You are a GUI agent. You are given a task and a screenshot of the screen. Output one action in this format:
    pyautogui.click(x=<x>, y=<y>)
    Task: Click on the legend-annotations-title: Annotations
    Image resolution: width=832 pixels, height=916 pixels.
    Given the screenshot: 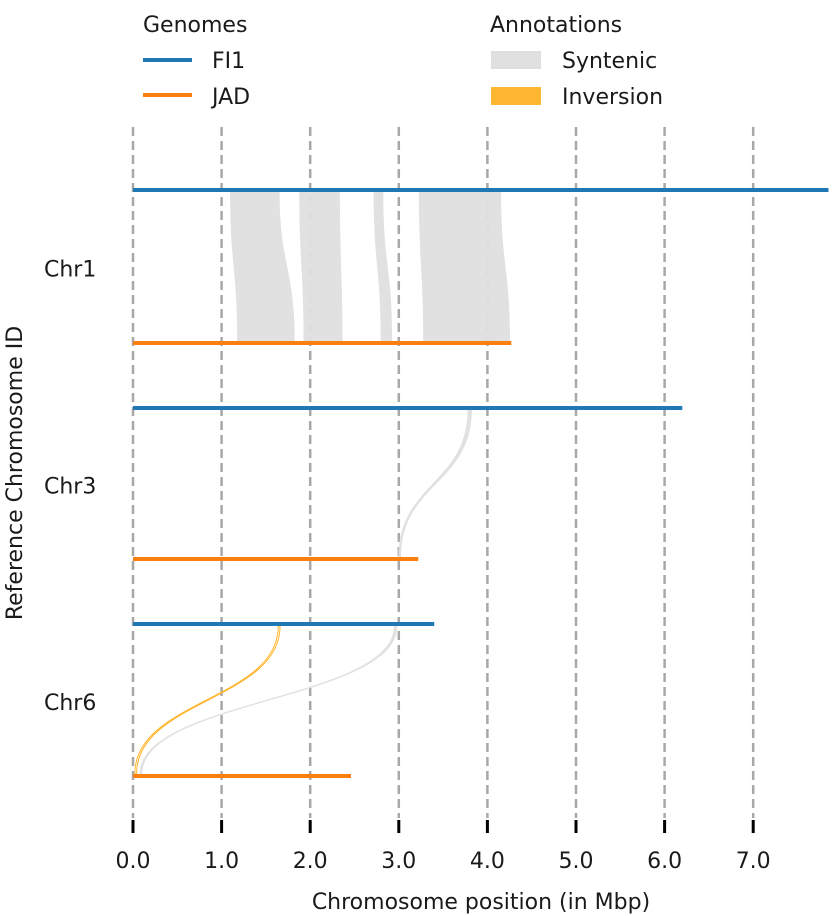 What is the action you would take?
    pyautogui.click(x=556, y=25)
    